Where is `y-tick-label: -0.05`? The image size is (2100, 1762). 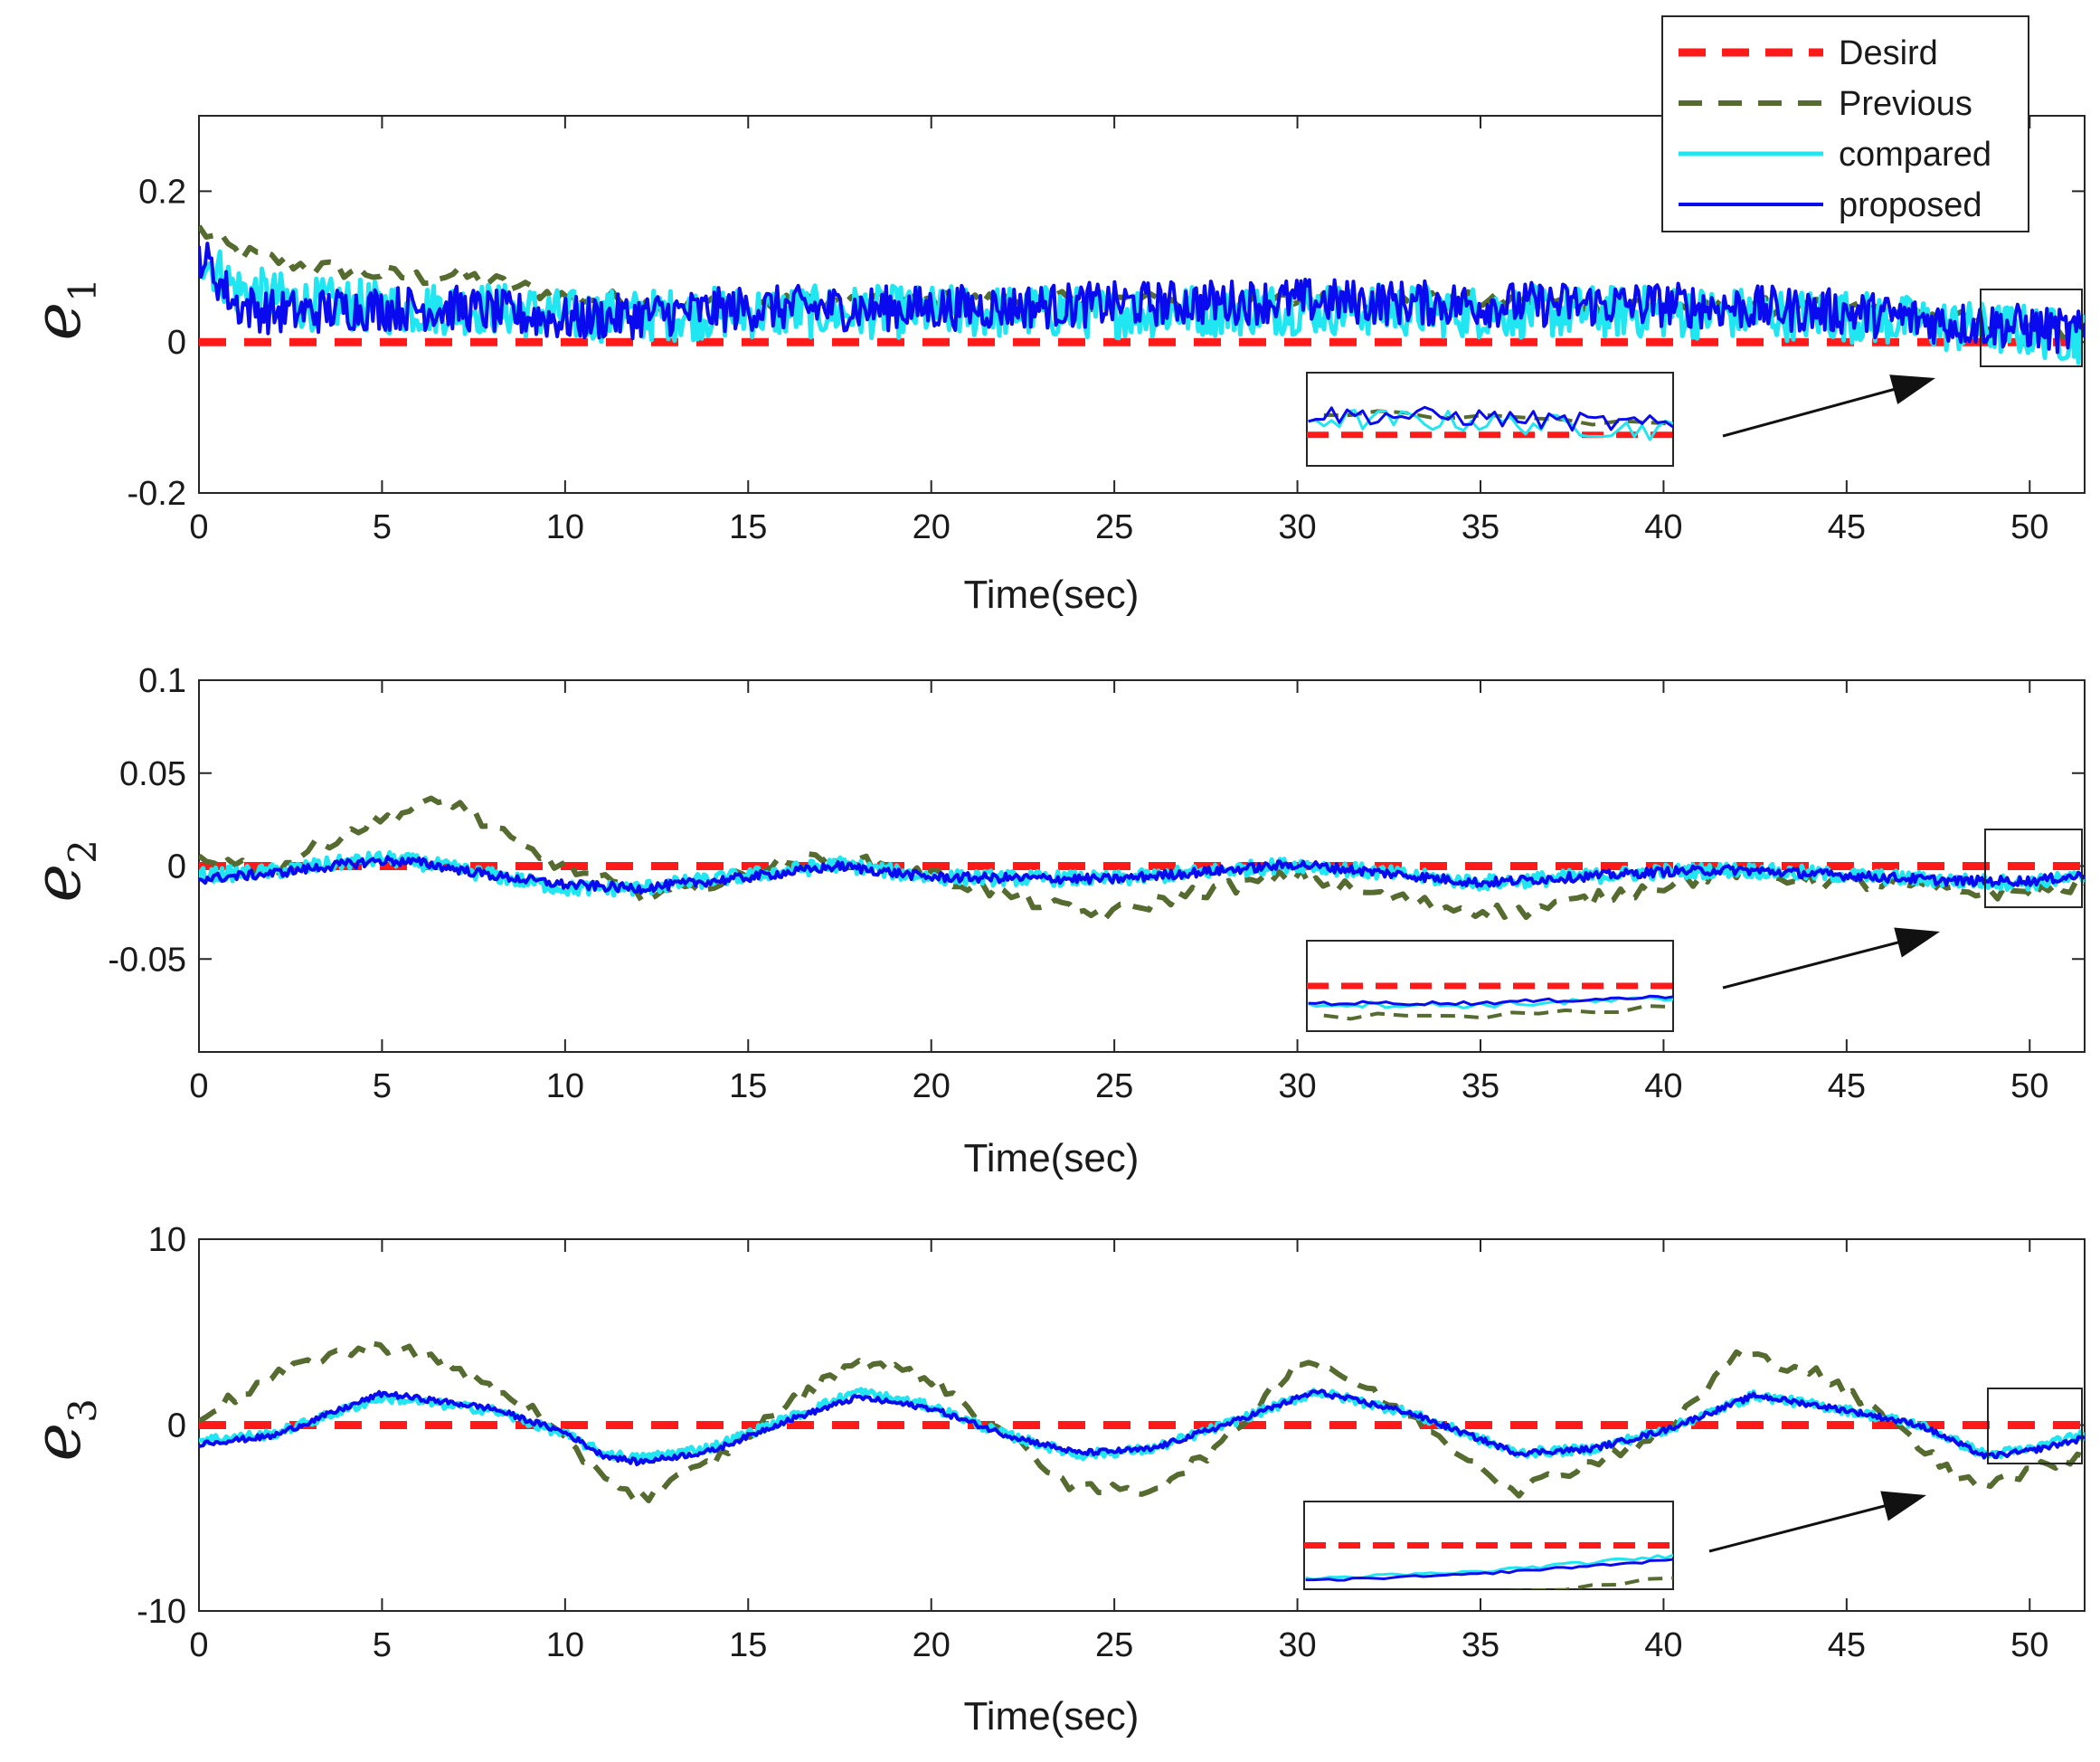
y-tick-label: -0.05 is located at coordinates (147, 960).